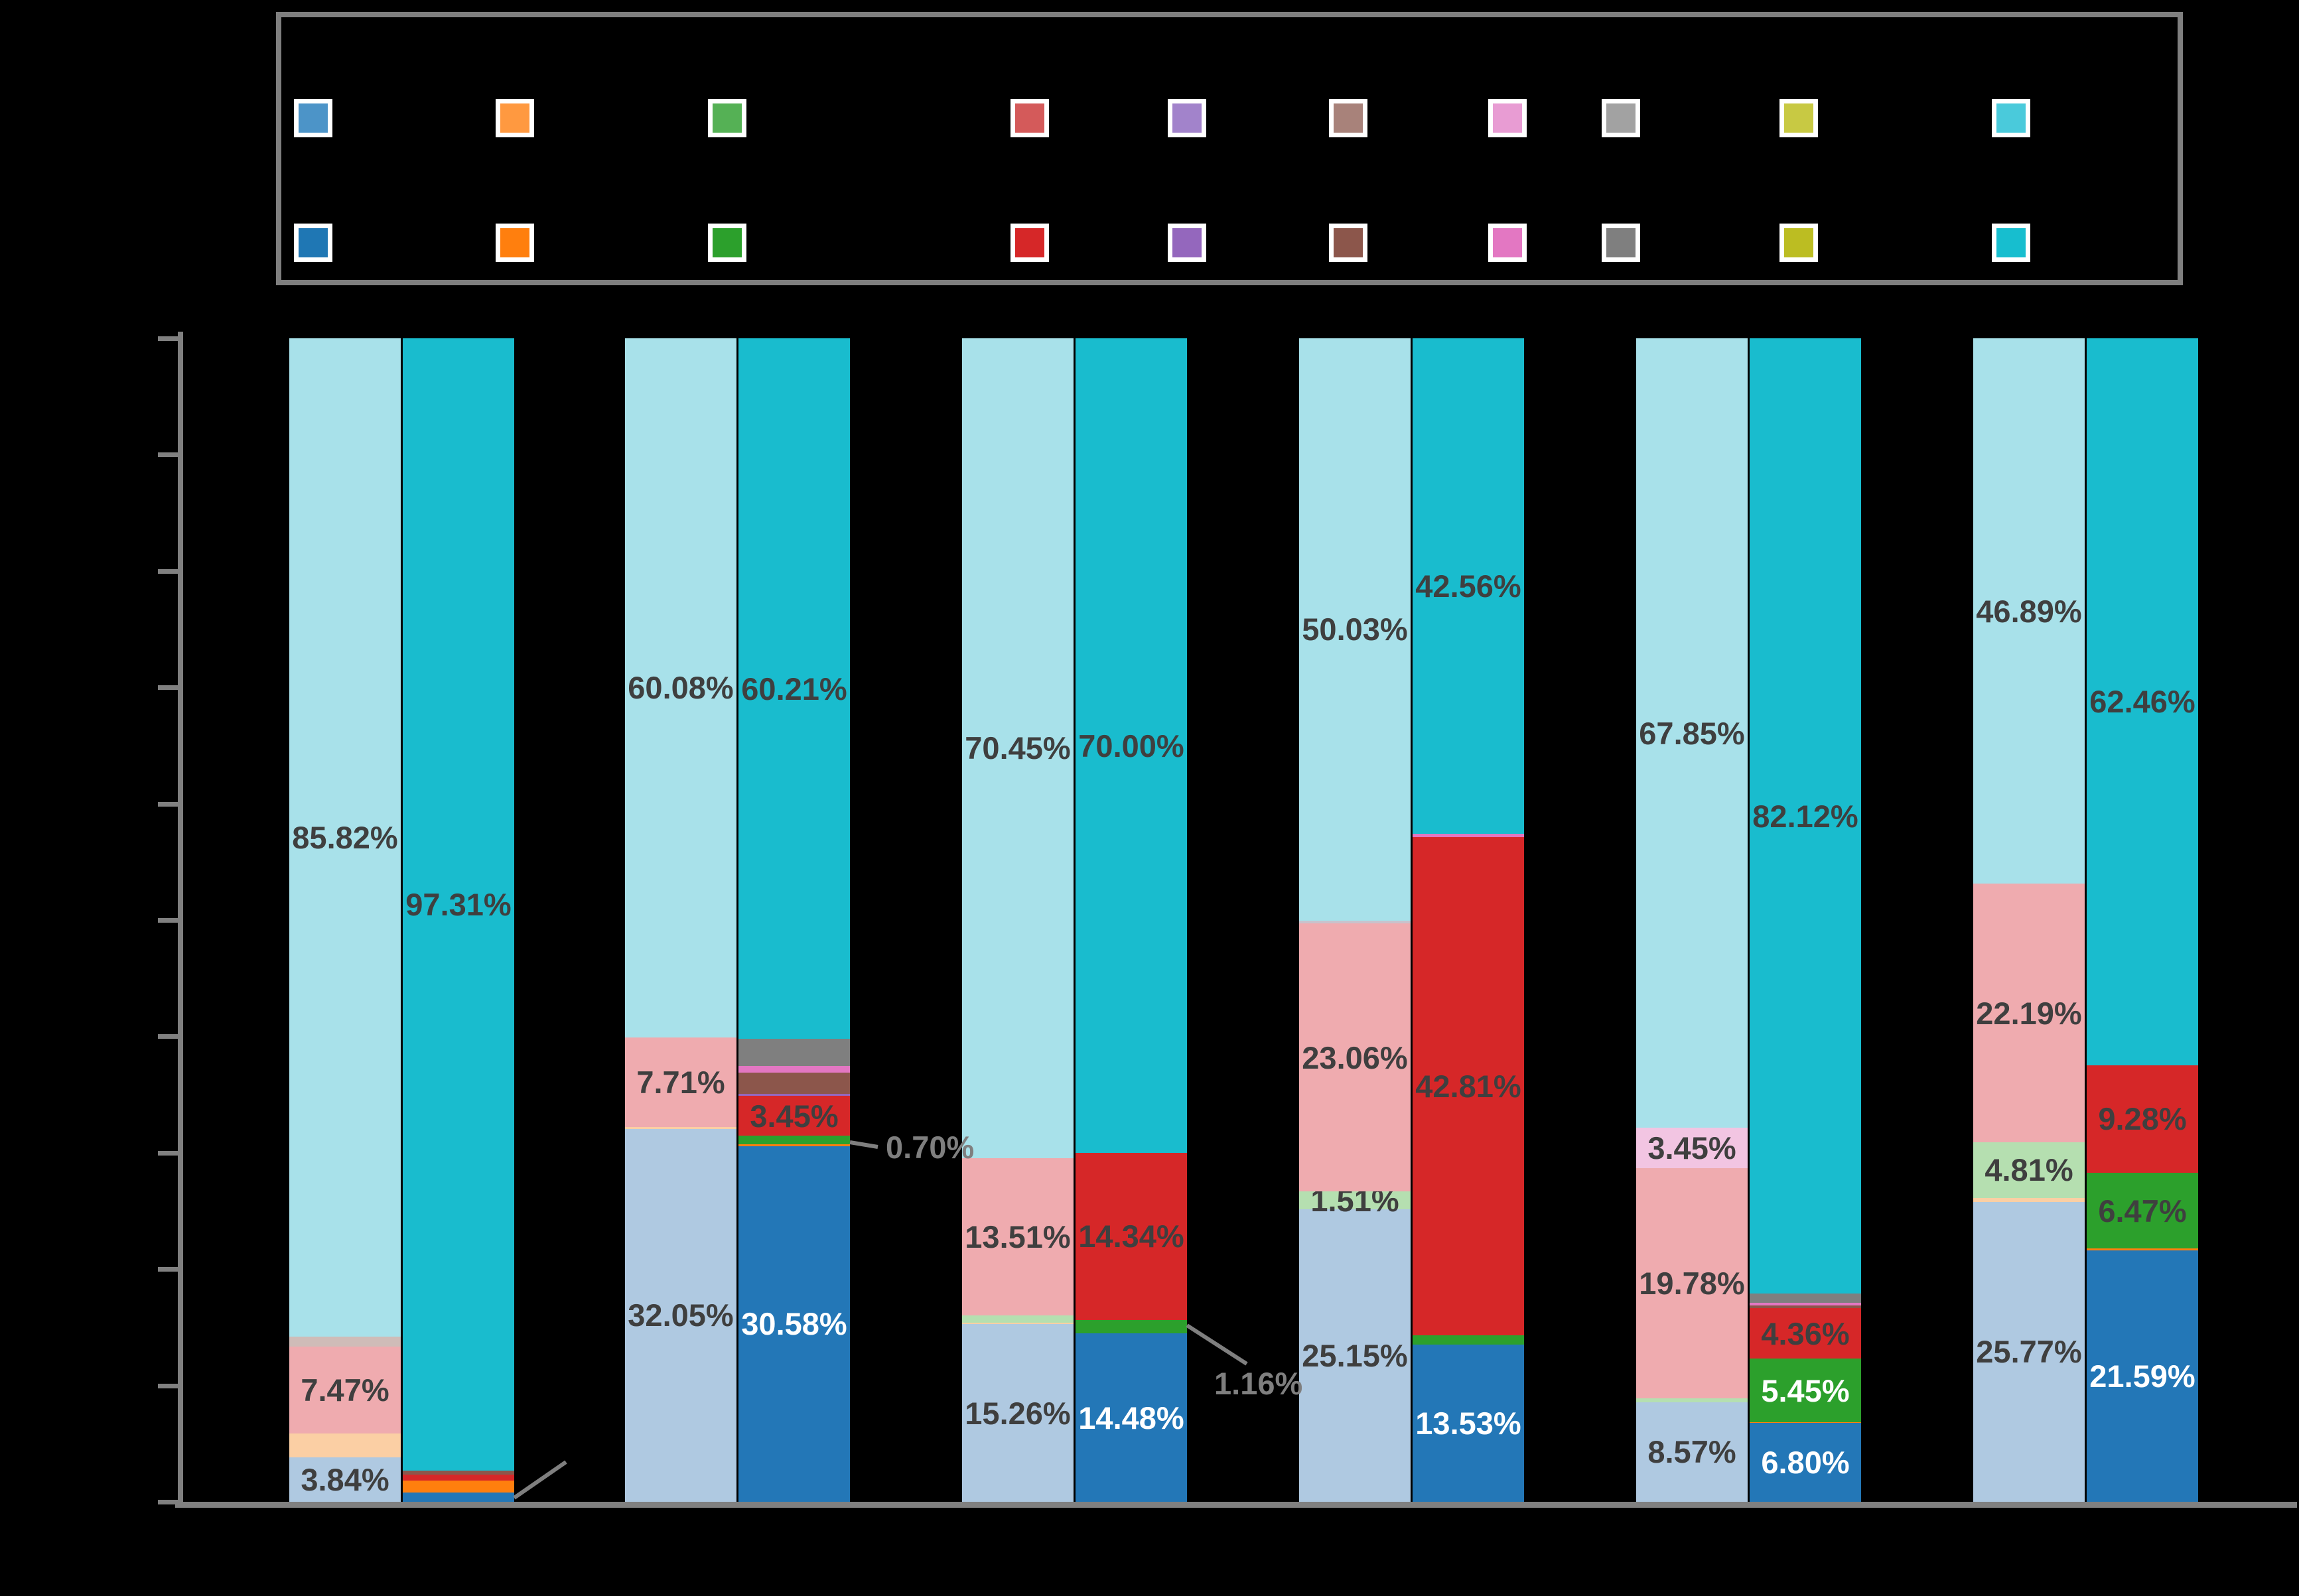  I want to click on callout-label: 0.70%, so click(930, 1147).